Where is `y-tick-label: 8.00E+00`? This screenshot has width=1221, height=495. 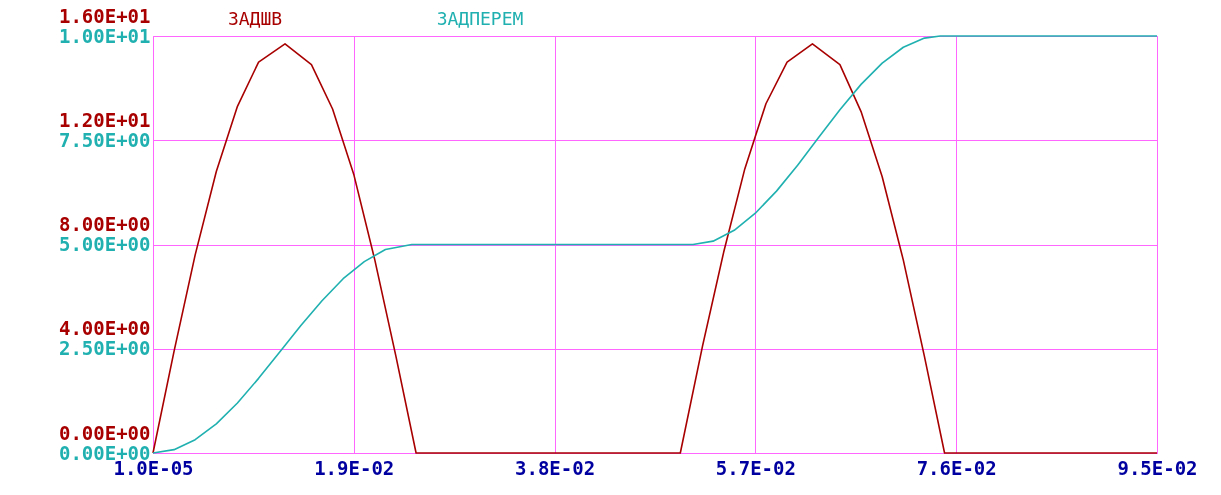 y-tick-label: 8.00E+00 is located at coordinates (104, 224).